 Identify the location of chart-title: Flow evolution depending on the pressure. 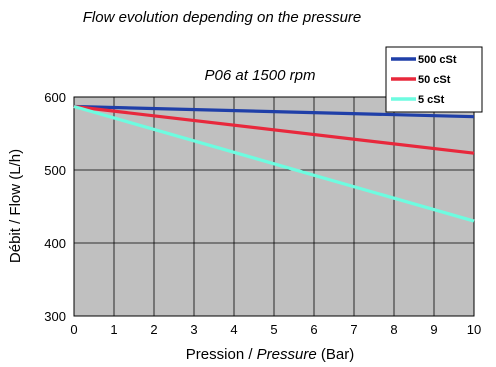
(222, 17).